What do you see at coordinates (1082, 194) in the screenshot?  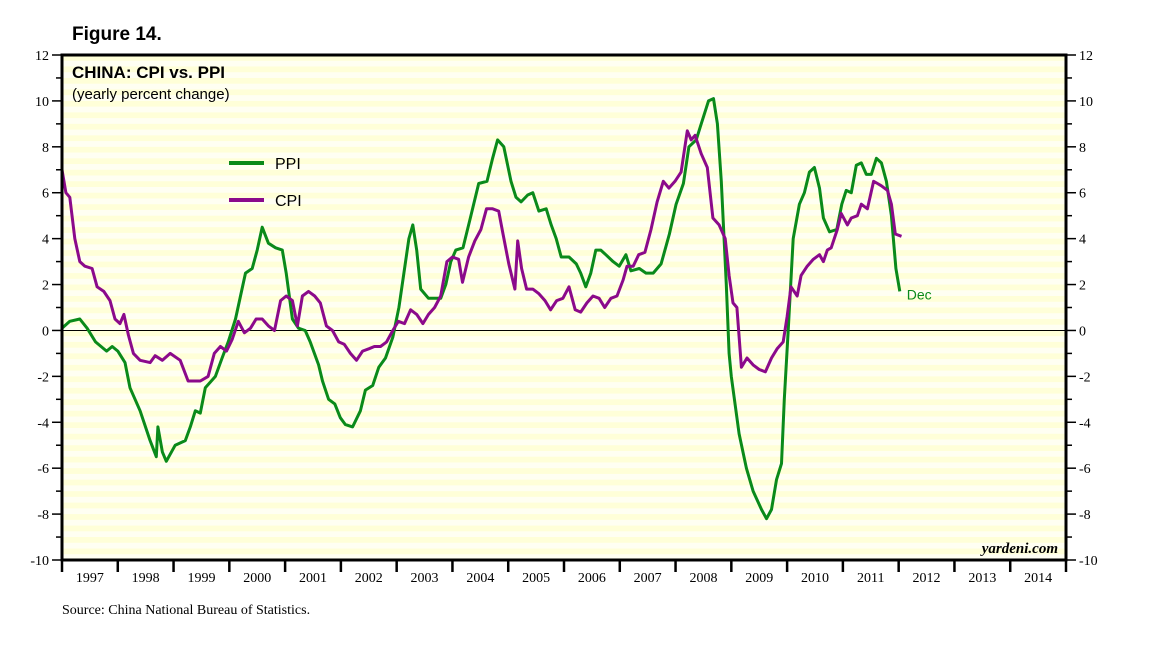 I see `y-tick-label-right: 6` at bounding box center [1082, 194].